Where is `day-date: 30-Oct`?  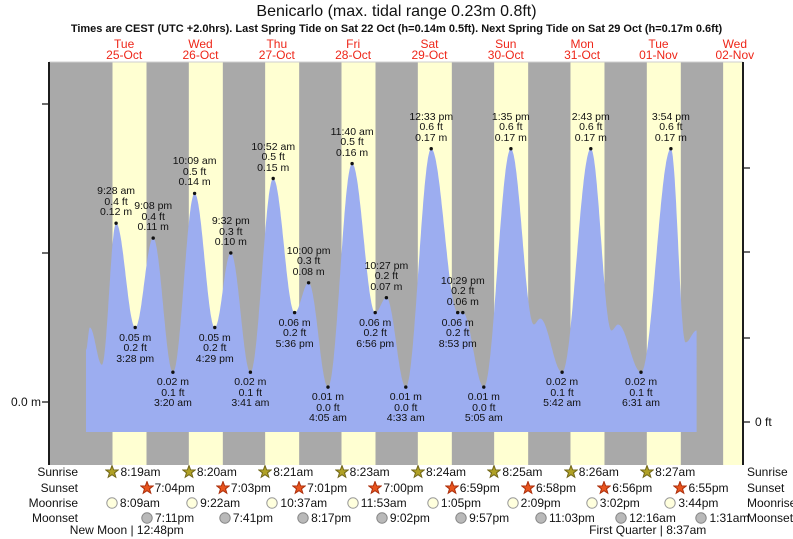 day-date: 30-Oct is located at coordinates (505, 55).